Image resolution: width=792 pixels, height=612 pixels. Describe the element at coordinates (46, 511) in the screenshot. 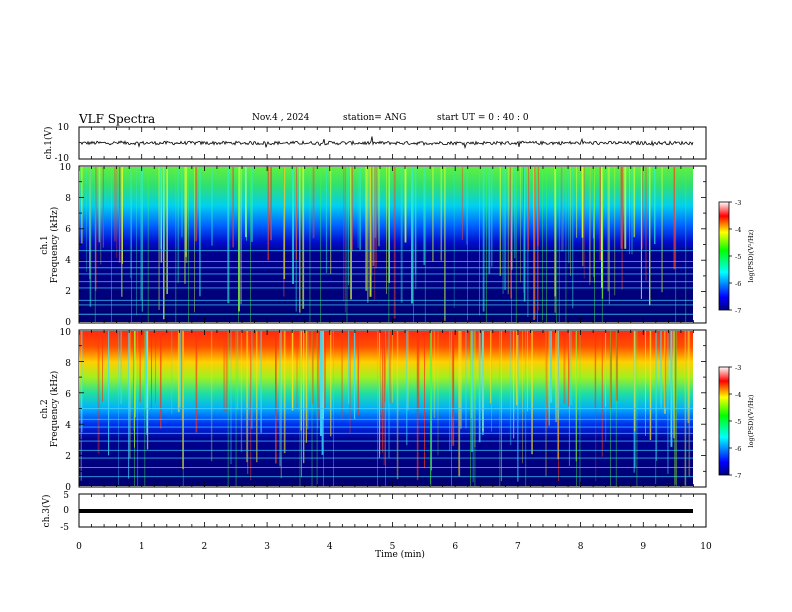

I see `ch3-wave-ylabel: ch.3(V)` at that location.